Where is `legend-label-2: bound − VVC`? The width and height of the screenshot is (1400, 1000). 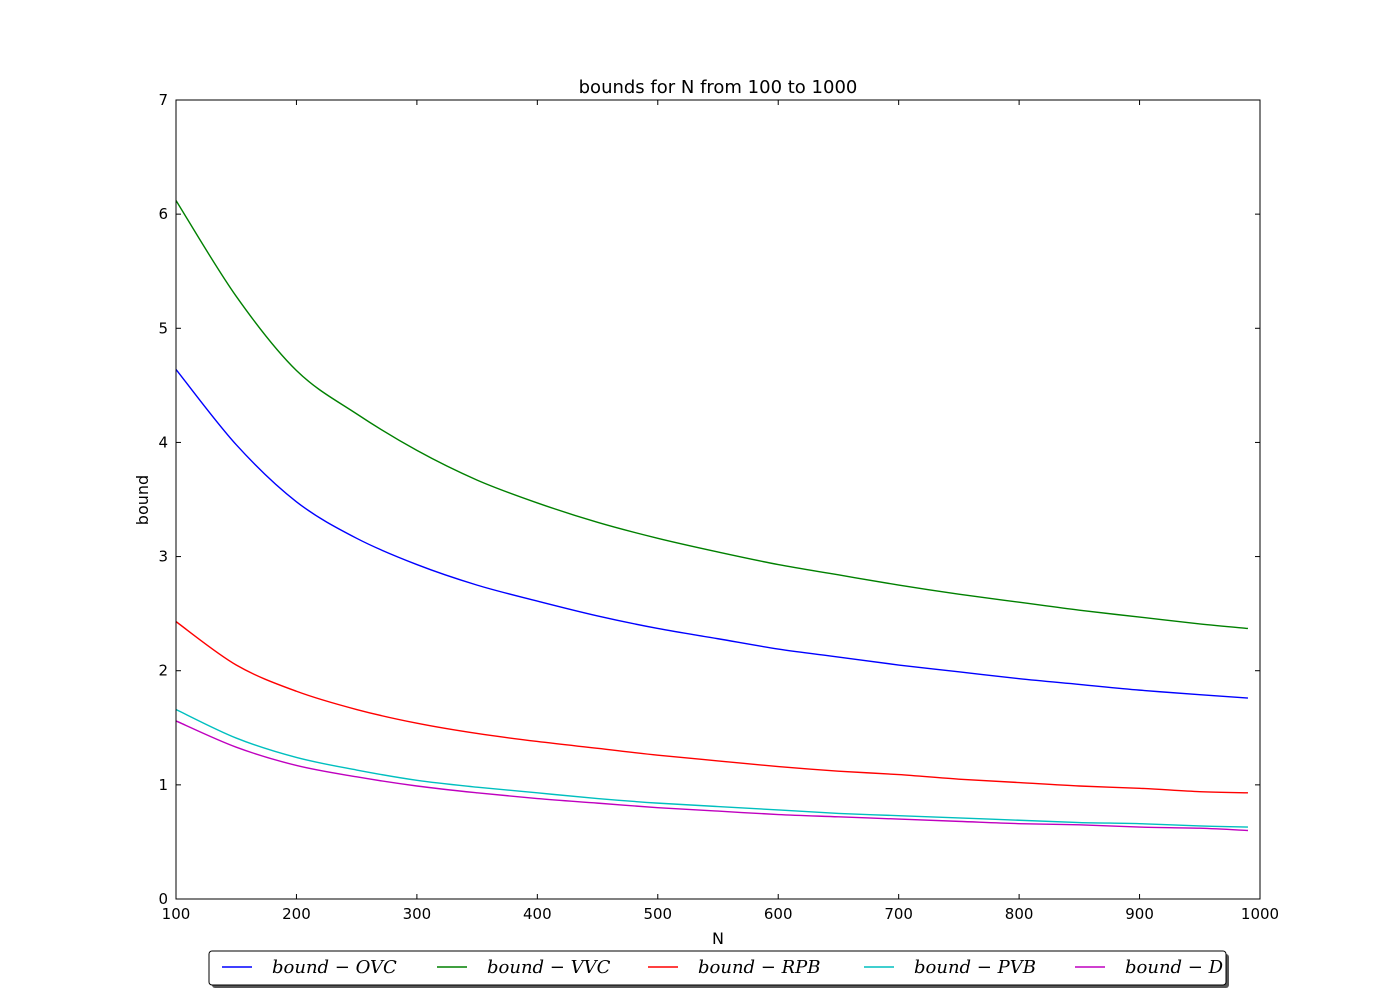 legend-label-2: bound − VVC is located at coordinates (549, 967).